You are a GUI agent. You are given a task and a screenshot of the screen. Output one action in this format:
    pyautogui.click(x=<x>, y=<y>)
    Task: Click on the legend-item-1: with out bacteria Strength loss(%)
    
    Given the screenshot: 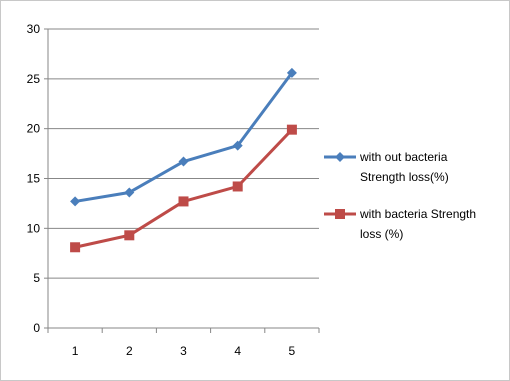 What is the action you would take?
    pyautogui.click(x=386, y=167)
    